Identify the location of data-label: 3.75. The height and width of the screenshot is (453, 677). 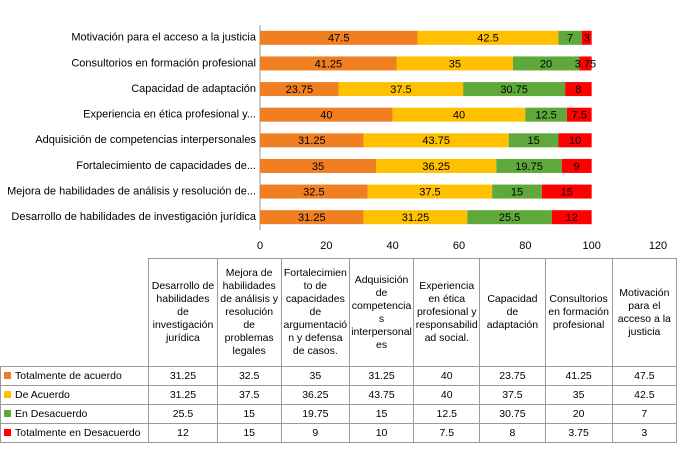
(585, 64).